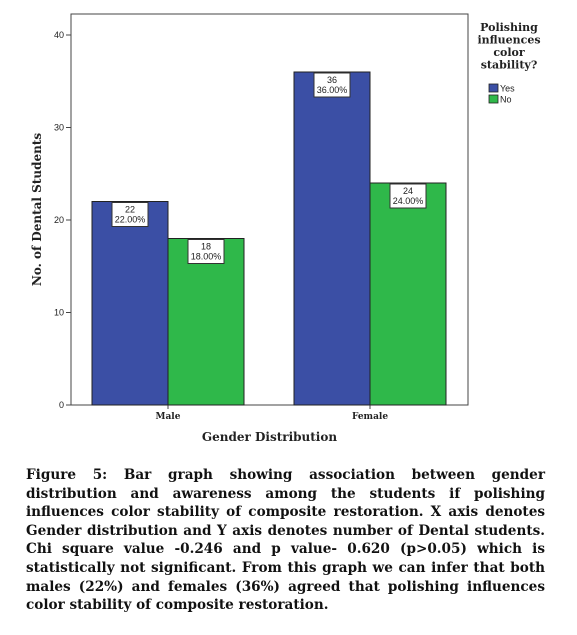  Describe the element at coordinates (59, 220) in the screenshot. I see `y-tick-label: 20` at that location.